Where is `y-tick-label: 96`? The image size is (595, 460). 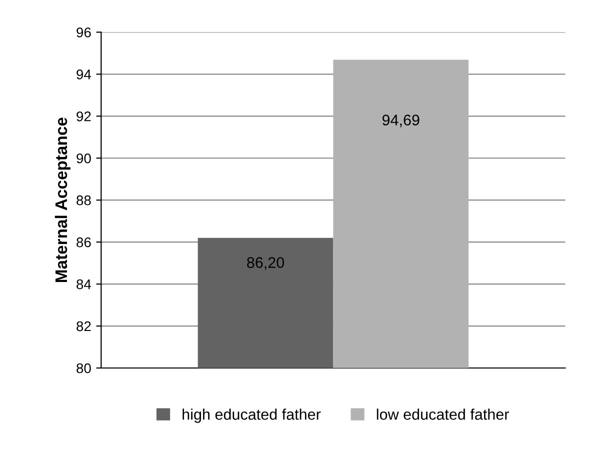 y-tick-label: 96 is located at coordinates (83, 33).